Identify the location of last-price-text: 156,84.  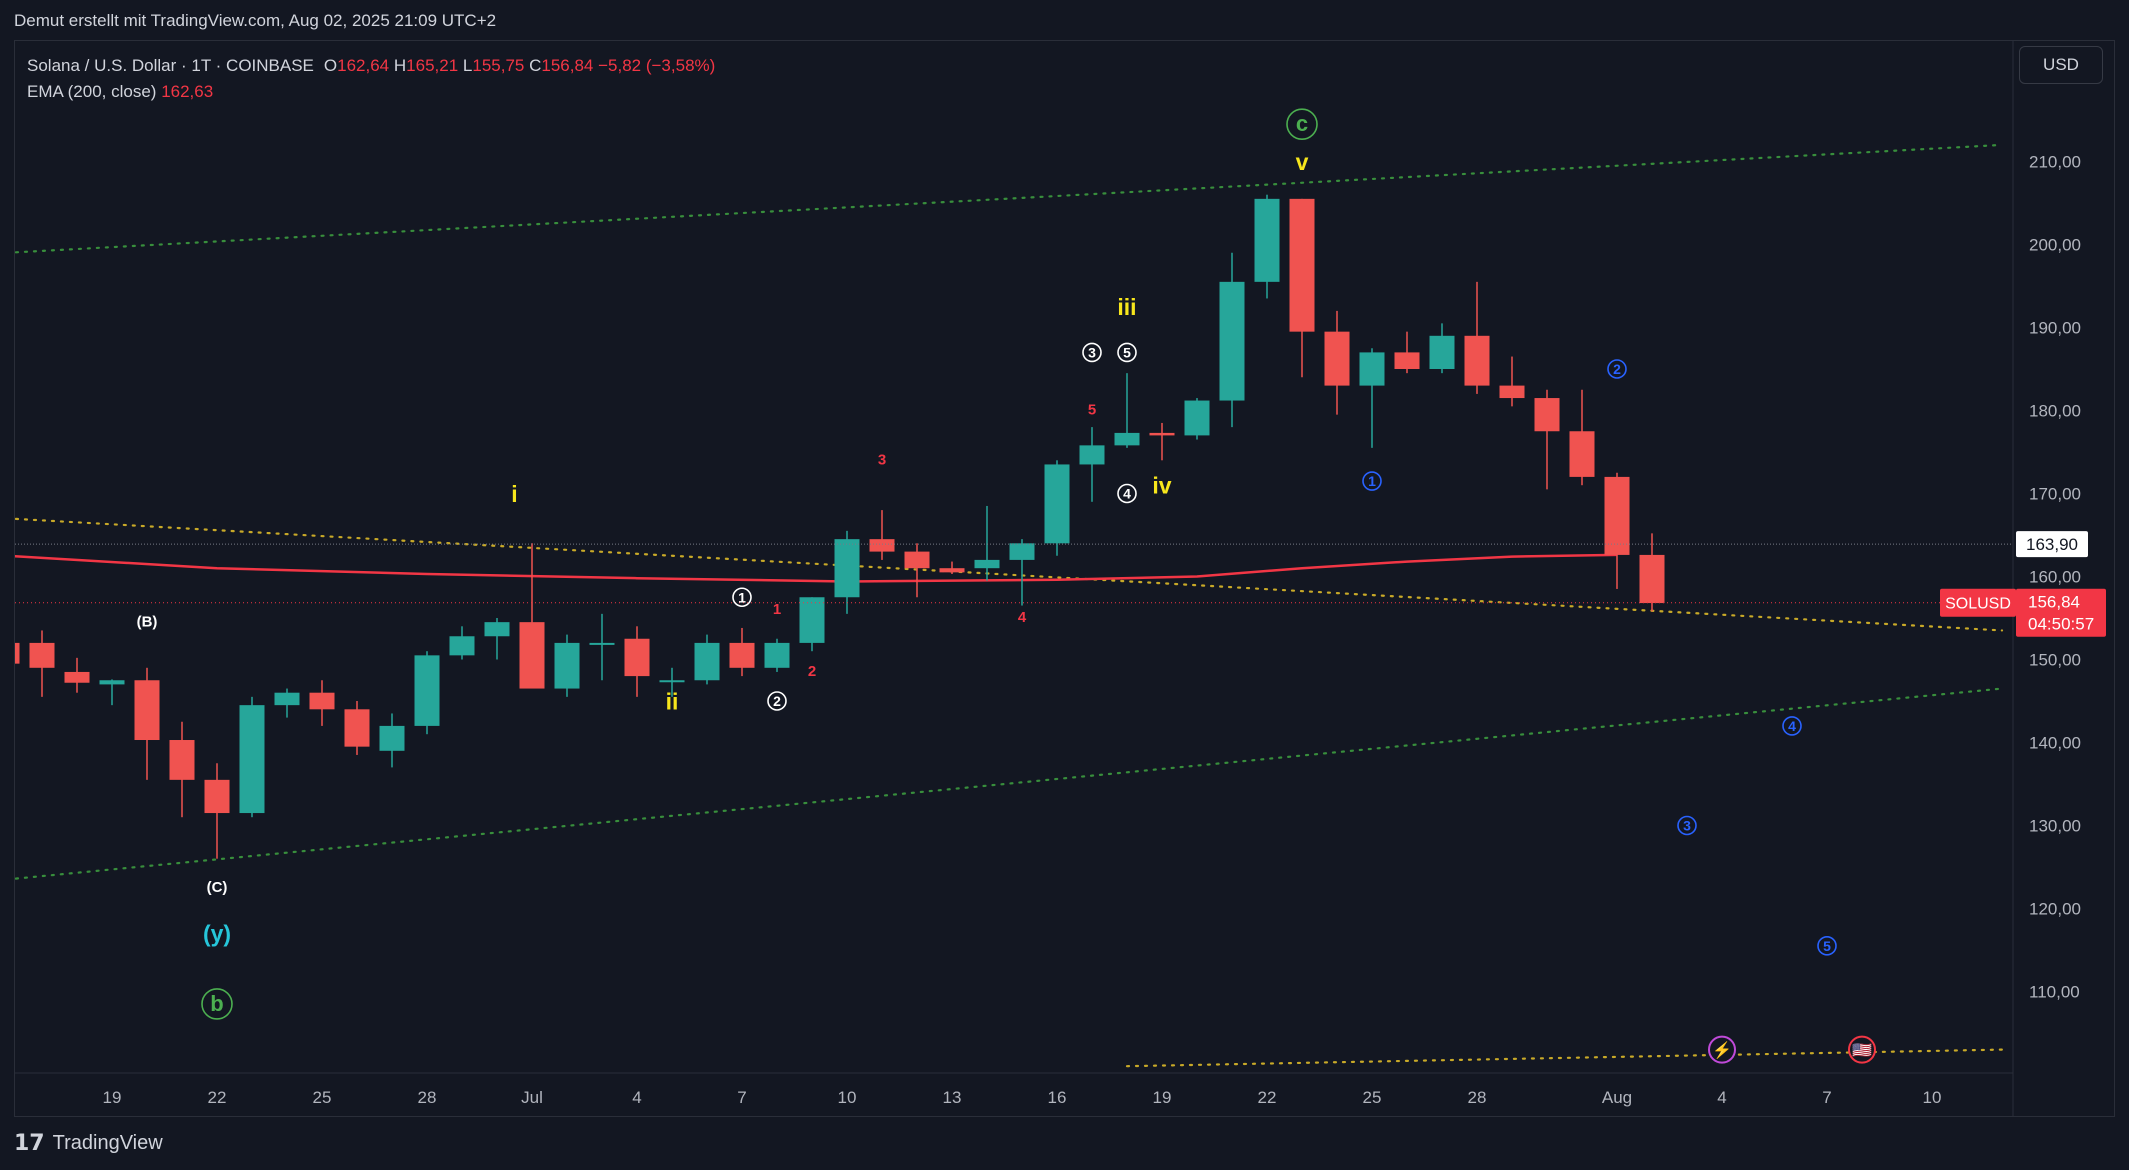
(2054, 602).